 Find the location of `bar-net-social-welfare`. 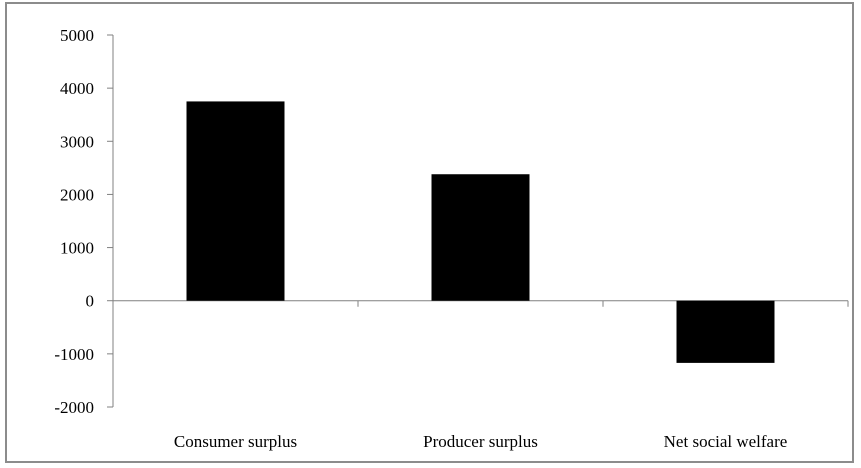

bar-net-social-welfare is located at coordinates (725, 331).